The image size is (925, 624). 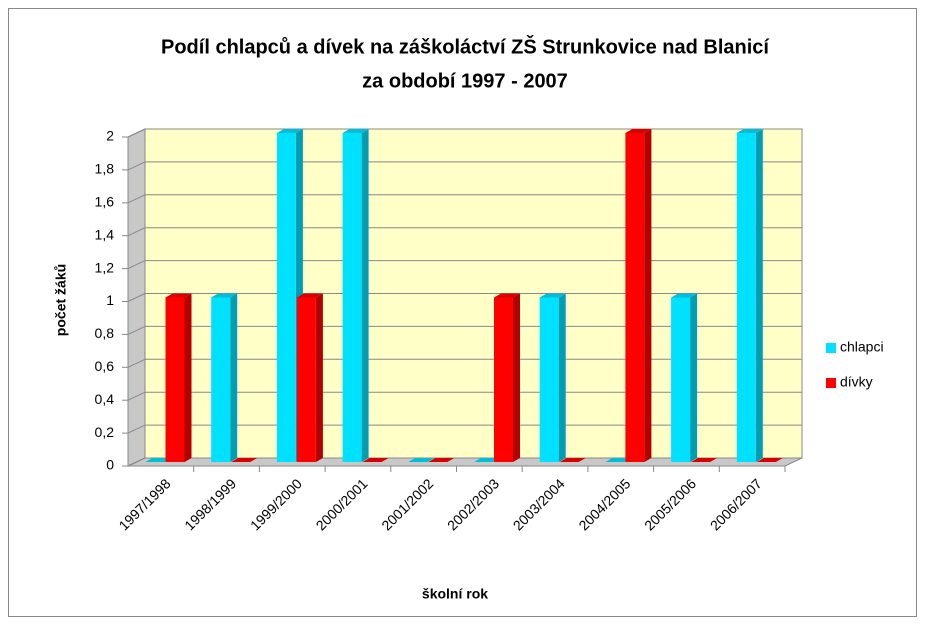 I want to click on legend-label: dívky, so click(x=856, y=382).